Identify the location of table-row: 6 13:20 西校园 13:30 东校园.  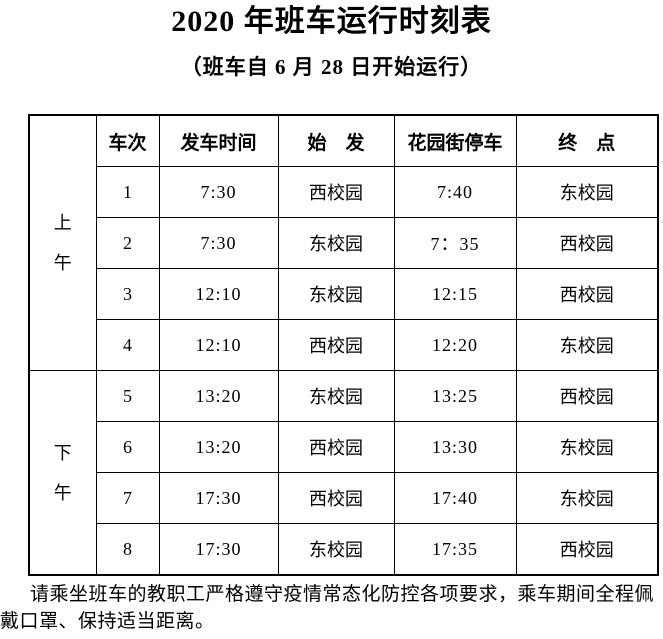
(344, 447).